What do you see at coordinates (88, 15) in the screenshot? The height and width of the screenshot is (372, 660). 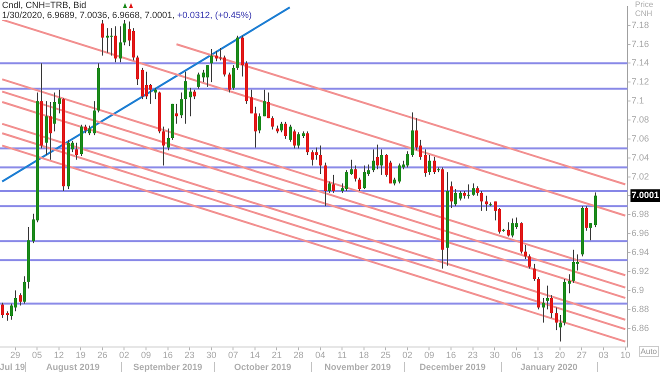 I see `annotation: 1/30/2020, 6.9689, 7.0036, 6.9668, 7.0001,` at bounding box center [88, 15].